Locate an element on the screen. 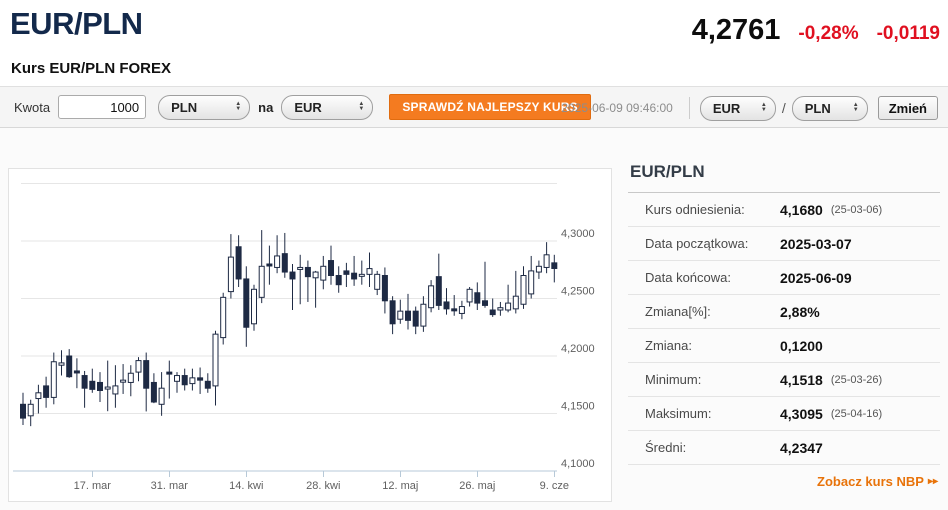 The height and width of the screenshot is (510, 948). stats-panel-heading: EUR/PLN is located at coordinates (667, 171).